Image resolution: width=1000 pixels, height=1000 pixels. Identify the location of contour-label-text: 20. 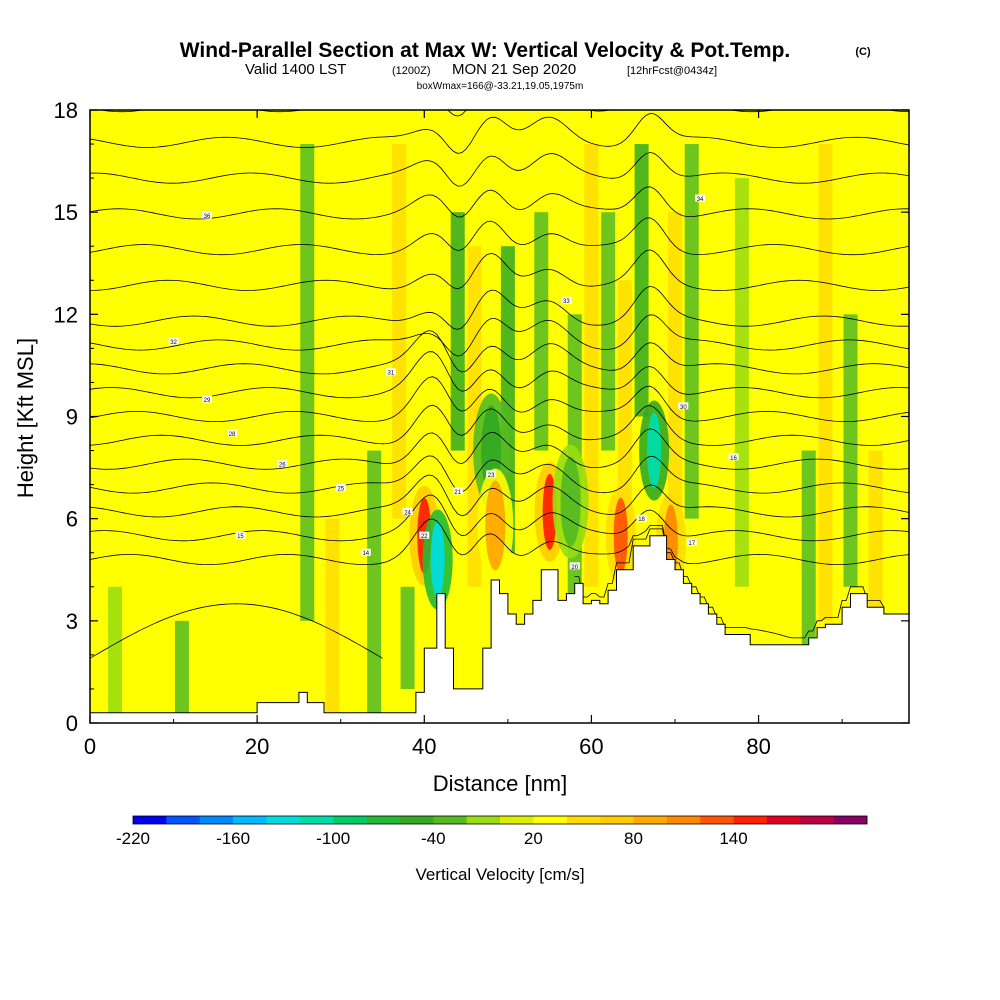
(574, 568).